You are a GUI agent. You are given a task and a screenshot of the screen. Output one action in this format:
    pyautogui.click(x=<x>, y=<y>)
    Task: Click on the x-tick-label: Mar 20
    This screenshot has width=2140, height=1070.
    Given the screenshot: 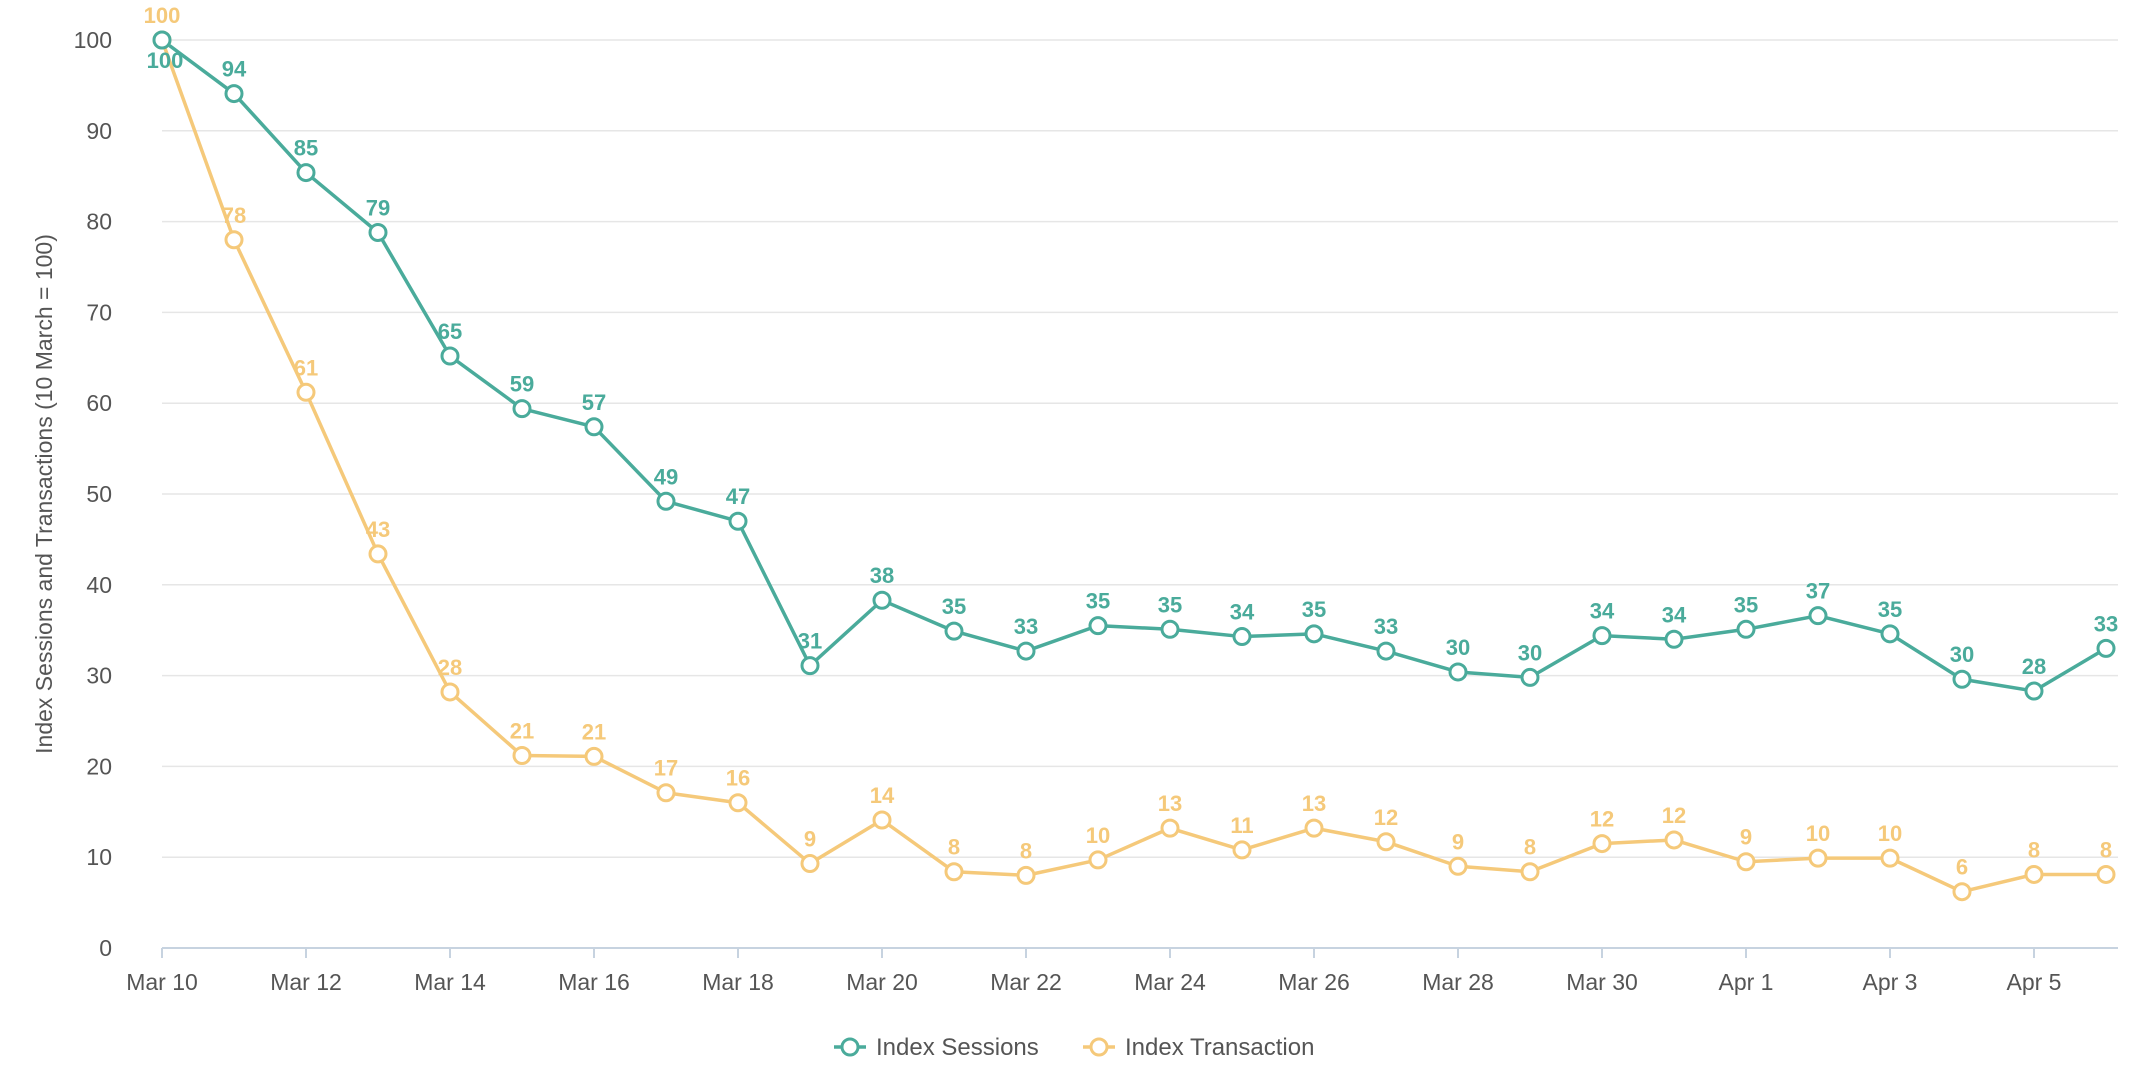 What is the action you would take?
    pyautogui.click(x=882, y=982)
    